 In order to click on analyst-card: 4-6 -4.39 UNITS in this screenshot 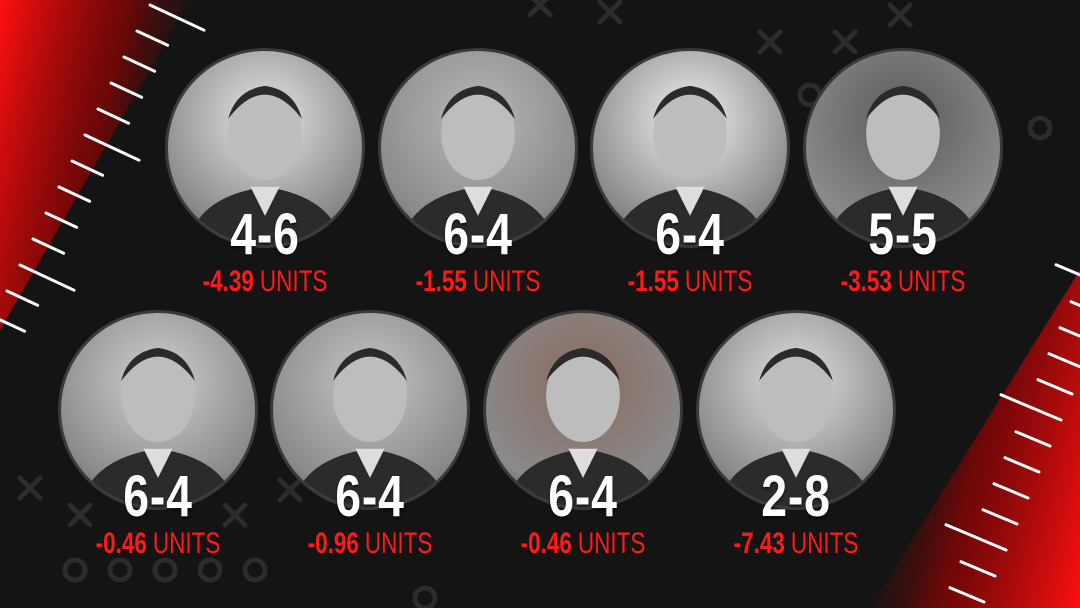, I will do `click(265, 173)`.